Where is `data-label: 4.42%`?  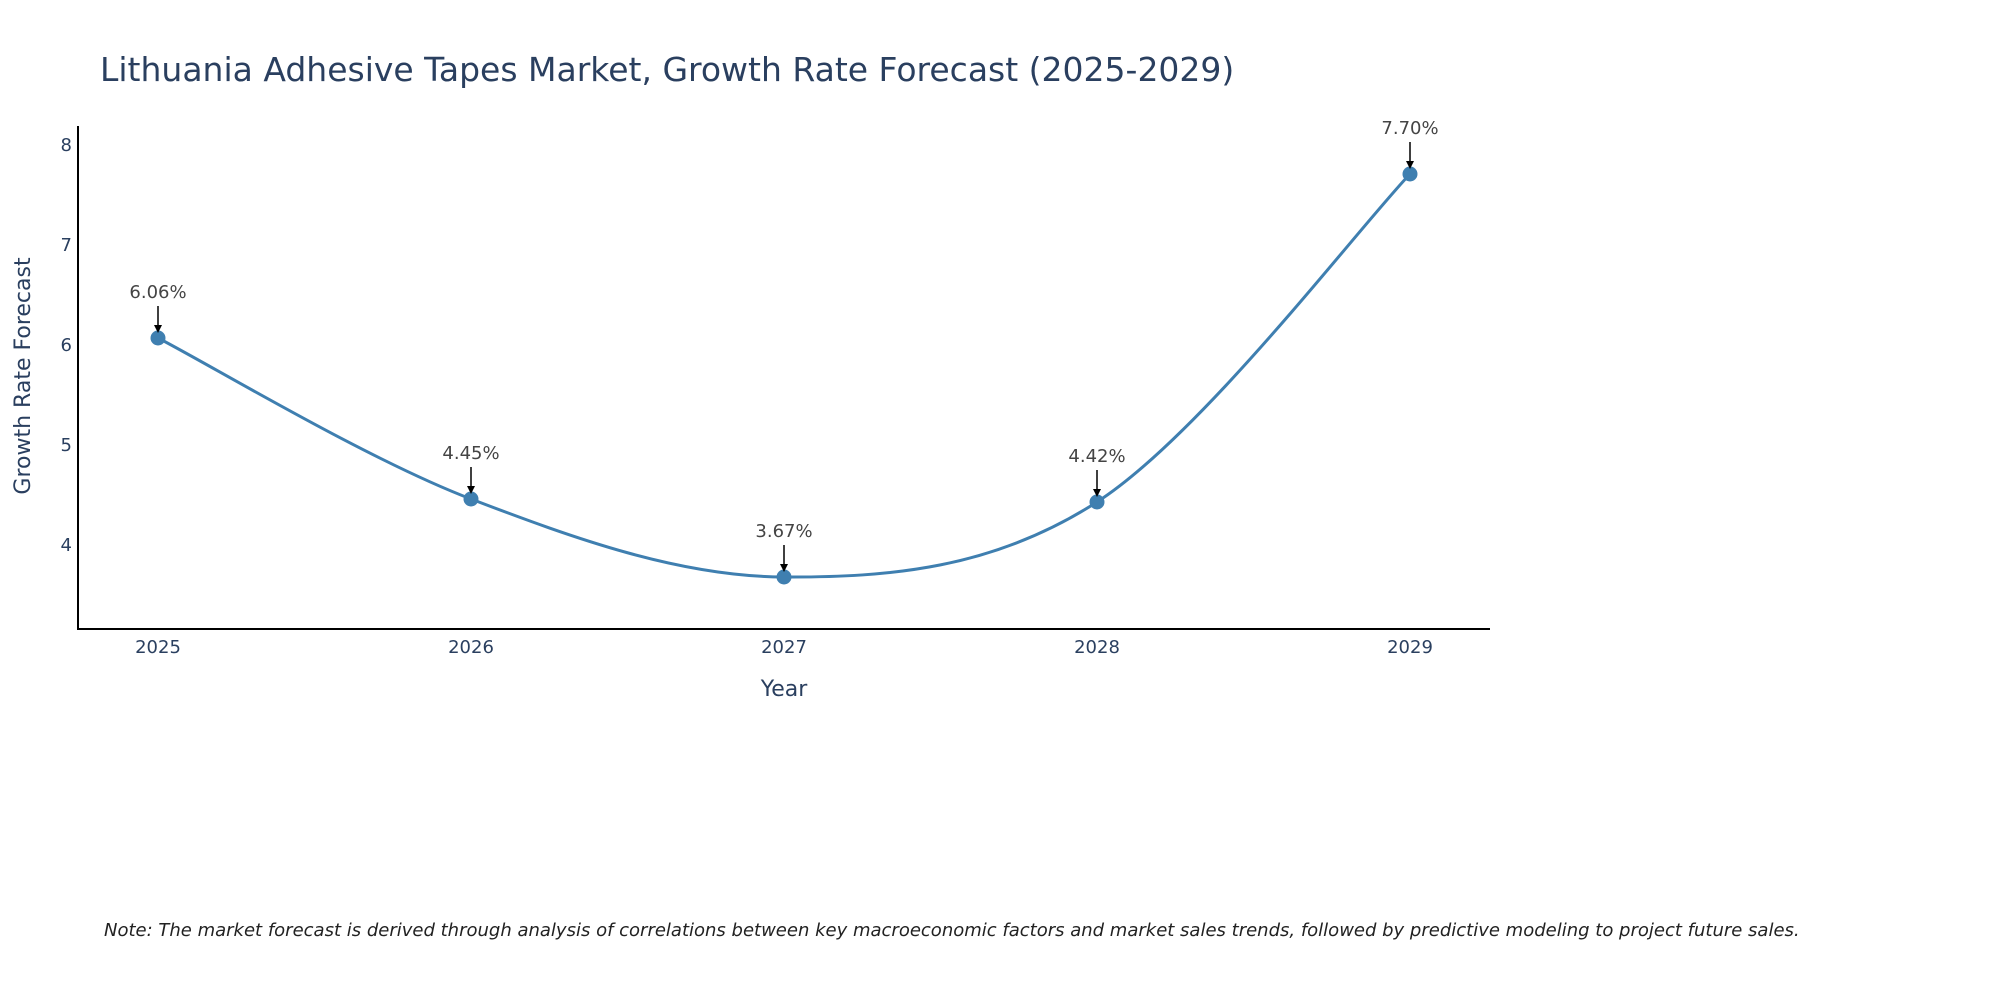
data-label: 4.42% is located at coordinates (1096, 456).